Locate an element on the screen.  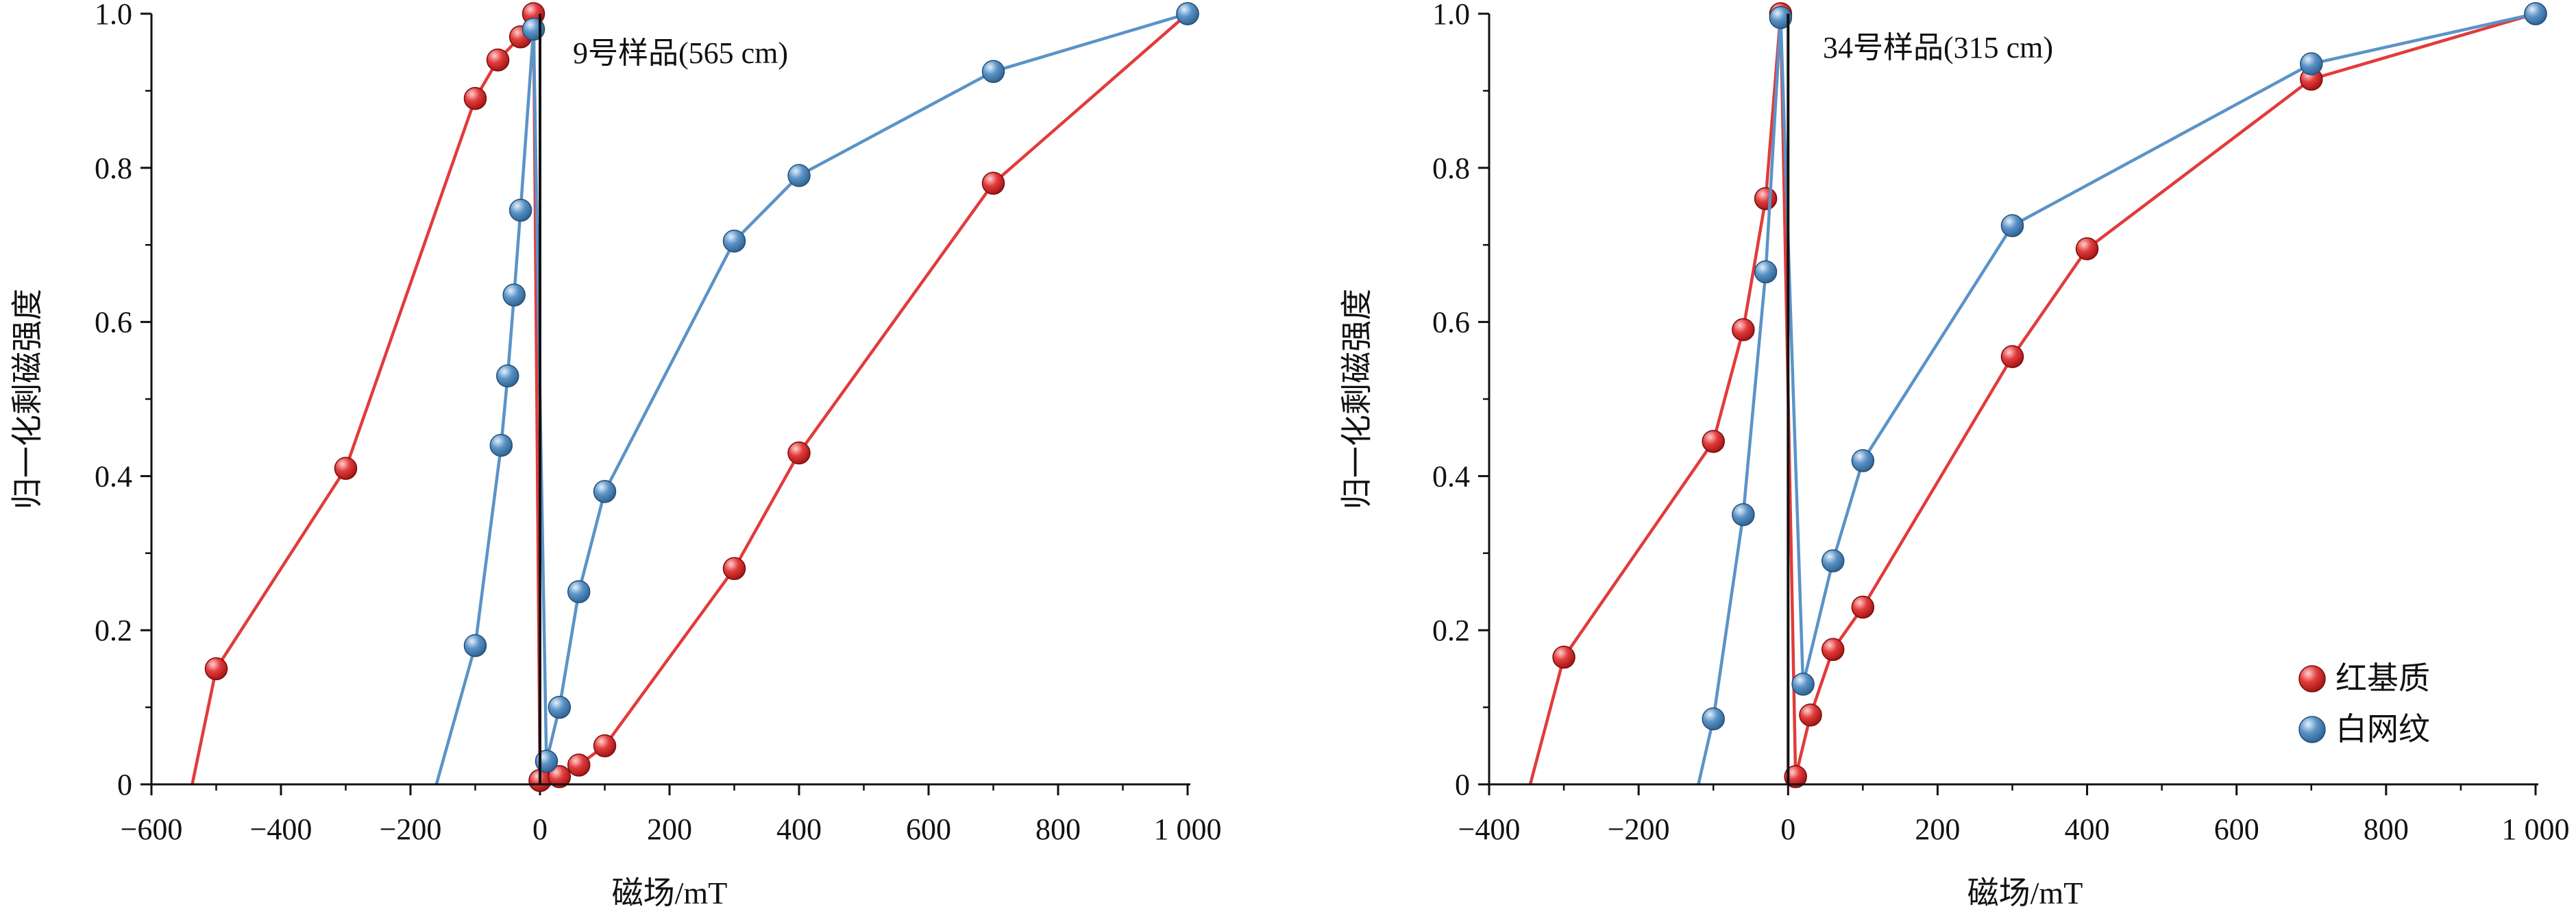
legend: 红基质 白网纹 is located at coordinates (2364, 704).